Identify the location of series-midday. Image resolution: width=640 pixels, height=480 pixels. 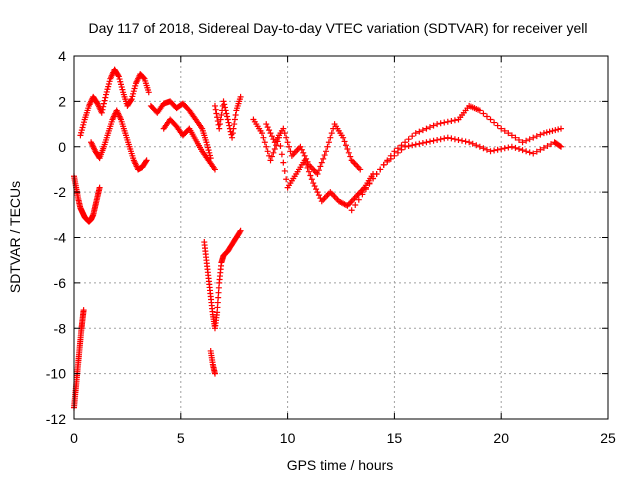
(180, 130).